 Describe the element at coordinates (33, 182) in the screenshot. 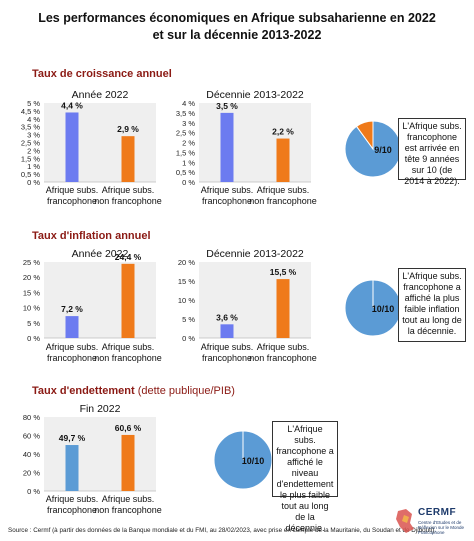

I see `chart1-ytick-label: 0 %` at that location.